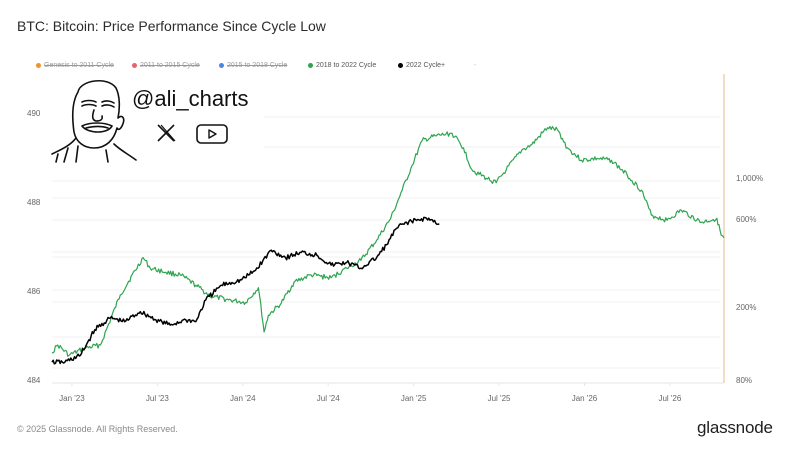 The height and width of the screenshot is (450, 800). Describe the element at coordinates (34, 202) in the screenshot. I see `left-axis-tick-label: 488` at that location.